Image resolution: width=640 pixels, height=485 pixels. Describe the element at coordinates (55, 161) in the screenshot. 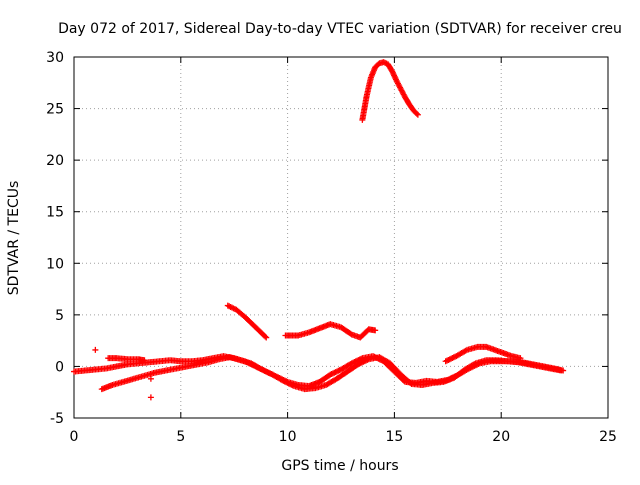

I see `y-tick-label: 20` at that location.